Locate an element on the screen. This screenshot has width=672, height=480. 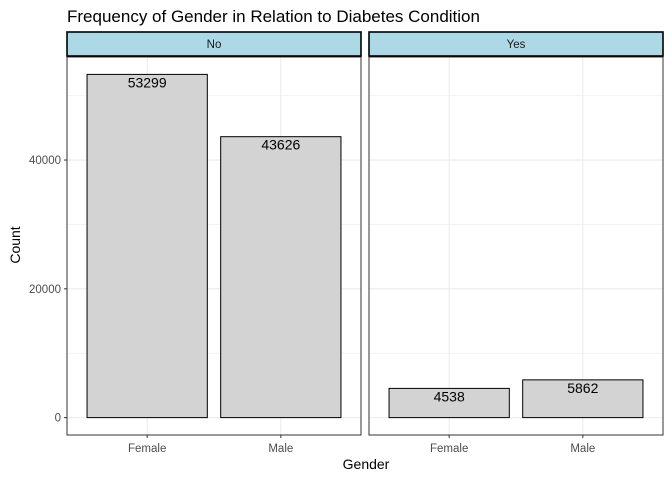
facet-strip-label: No is located at coordinates (214, 45).